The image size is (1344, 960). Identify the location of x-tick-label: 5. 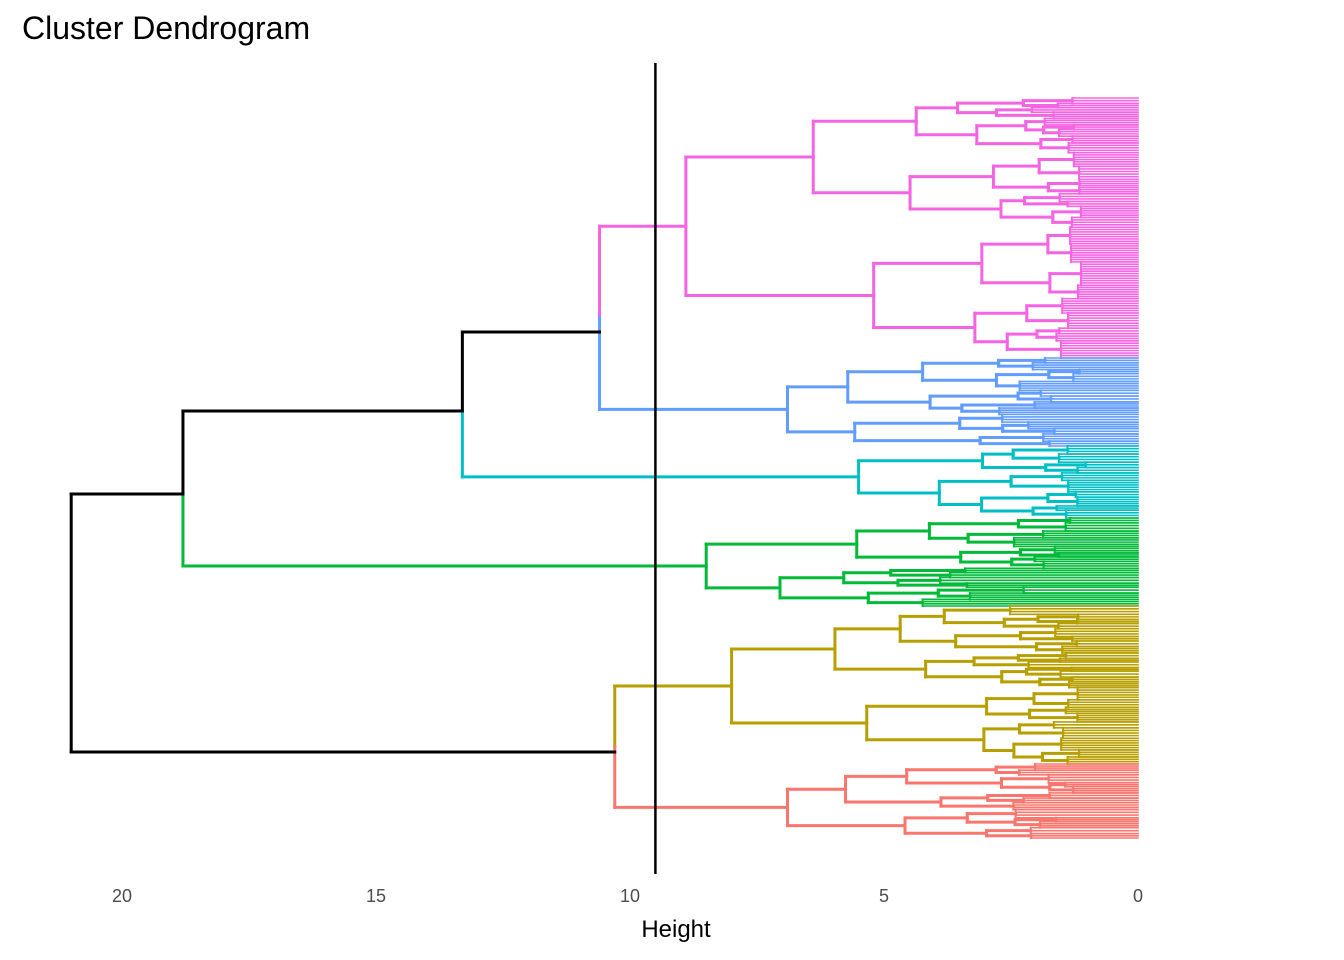
(884, 896).